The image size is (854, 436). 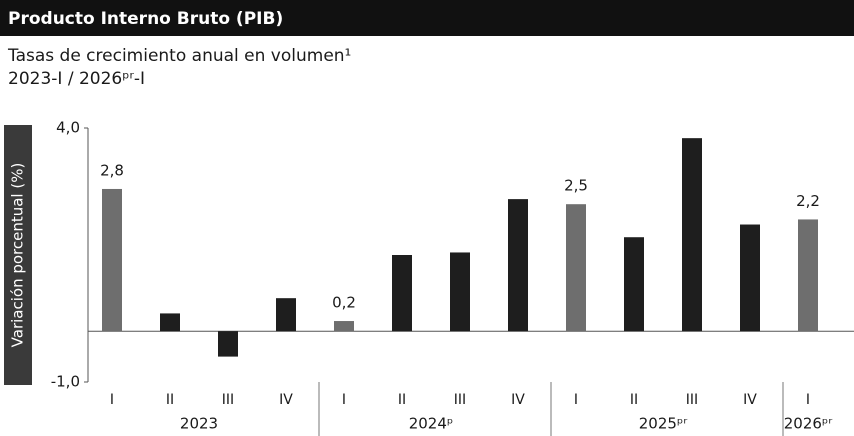 I want to click on value-label: 2,5, so click(x=576, y=186).